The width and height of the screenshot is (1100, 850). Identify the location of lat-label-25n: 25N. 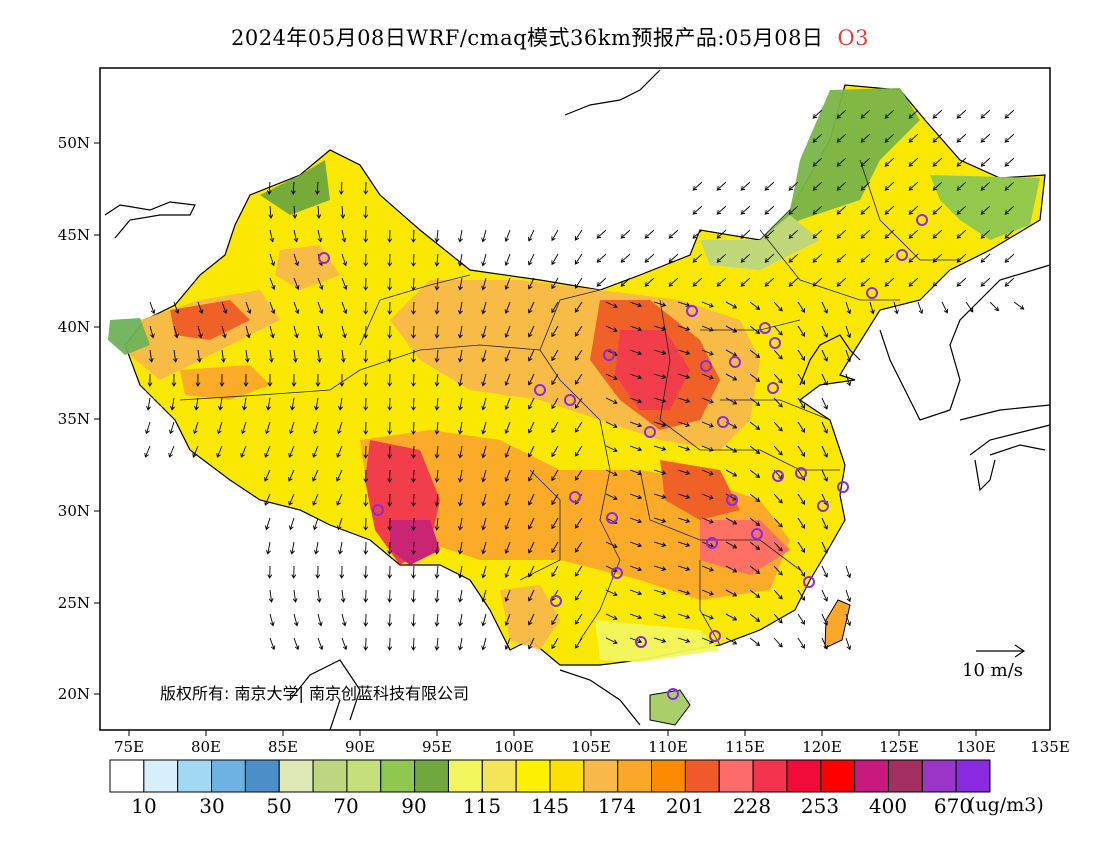
(74, 603).